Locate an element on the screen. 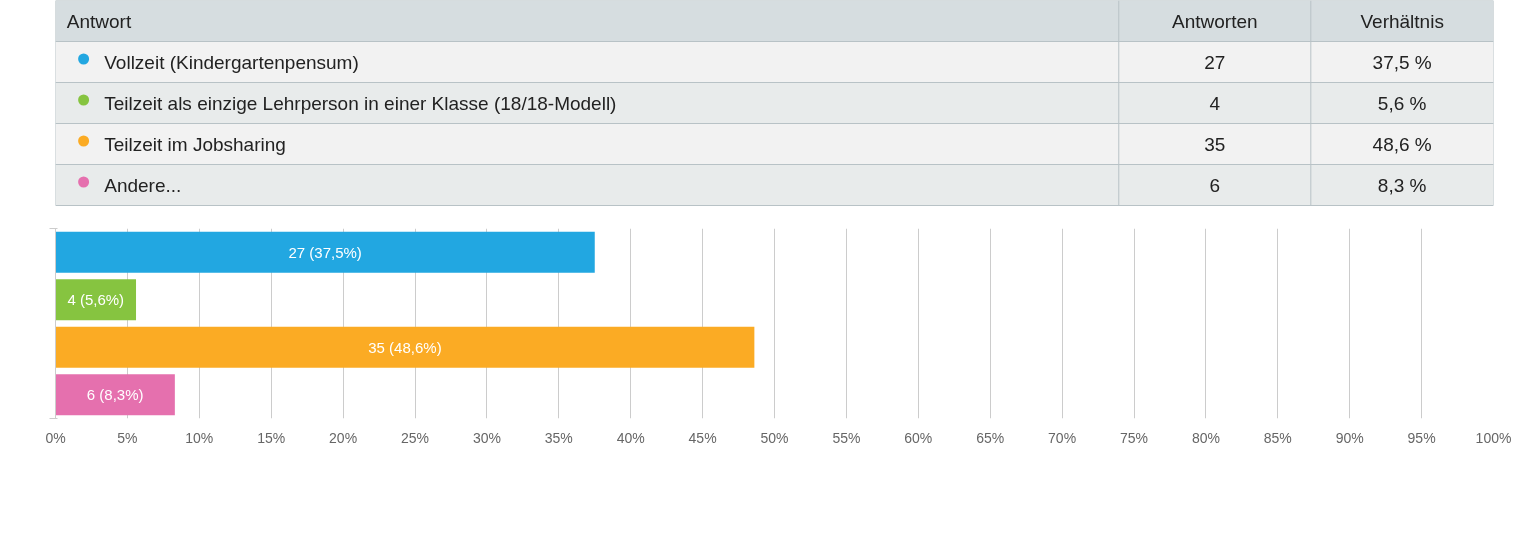  x-tick-label: 60% is located at coordinates (918, 437).